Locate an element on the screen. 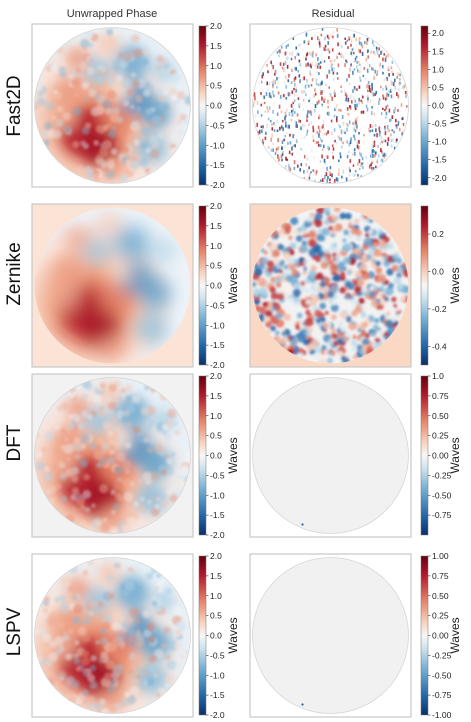 The image size is (471, 722). colorbar-fast2d-residual: 2.0 1.5 1.0 0.5 0.0 -0.5 -1.0 -1.5 -2.0 Waves is located at coordinates (441, 105).